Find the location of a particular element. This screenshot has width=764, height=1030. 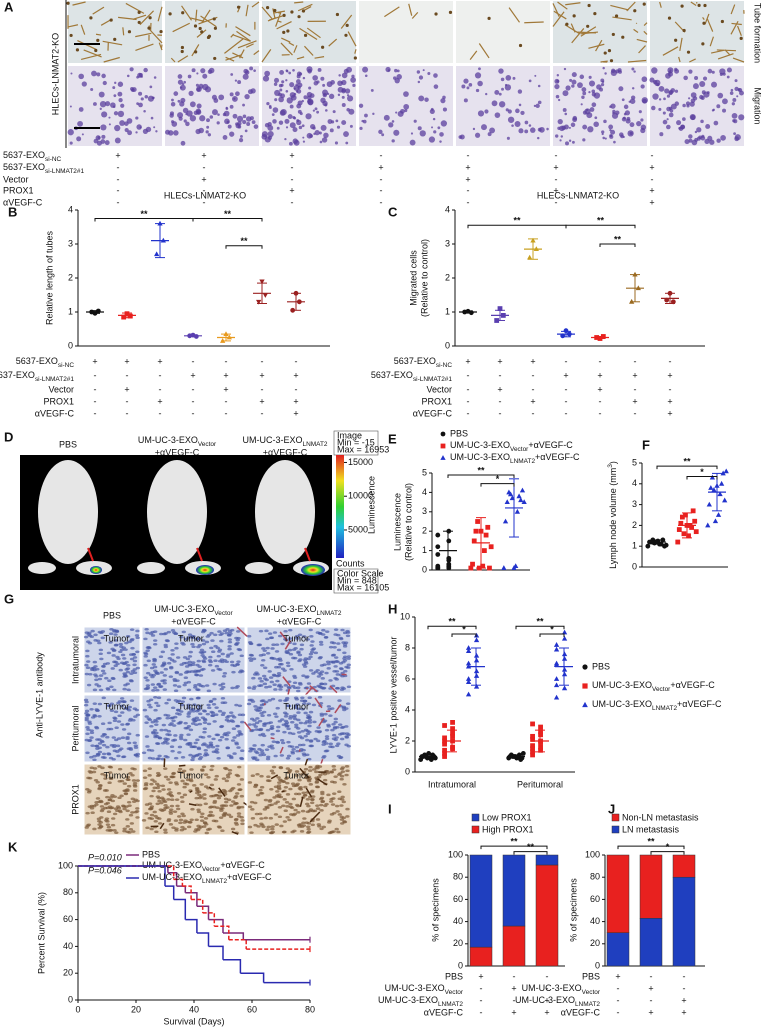

mouse-leg is located at coordinates (259, 568).